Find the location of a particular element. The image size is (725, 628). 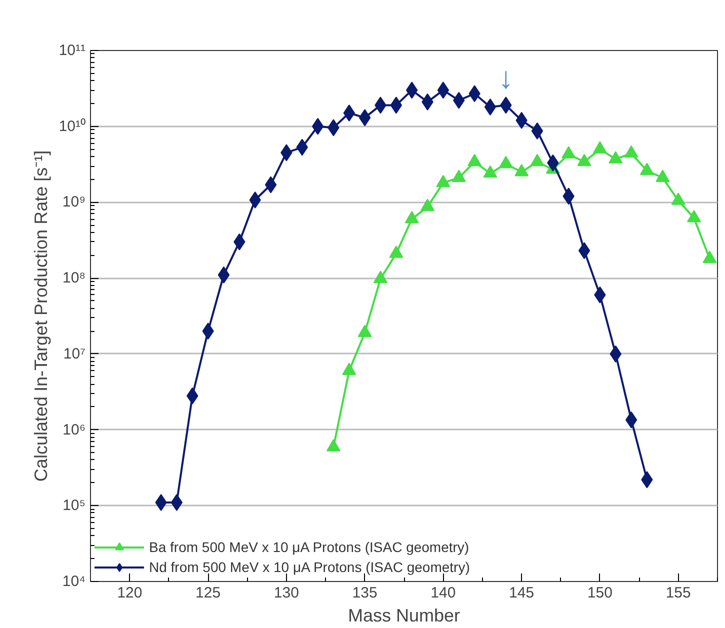

annotation: ↓ is located at coordinates (506, 79).